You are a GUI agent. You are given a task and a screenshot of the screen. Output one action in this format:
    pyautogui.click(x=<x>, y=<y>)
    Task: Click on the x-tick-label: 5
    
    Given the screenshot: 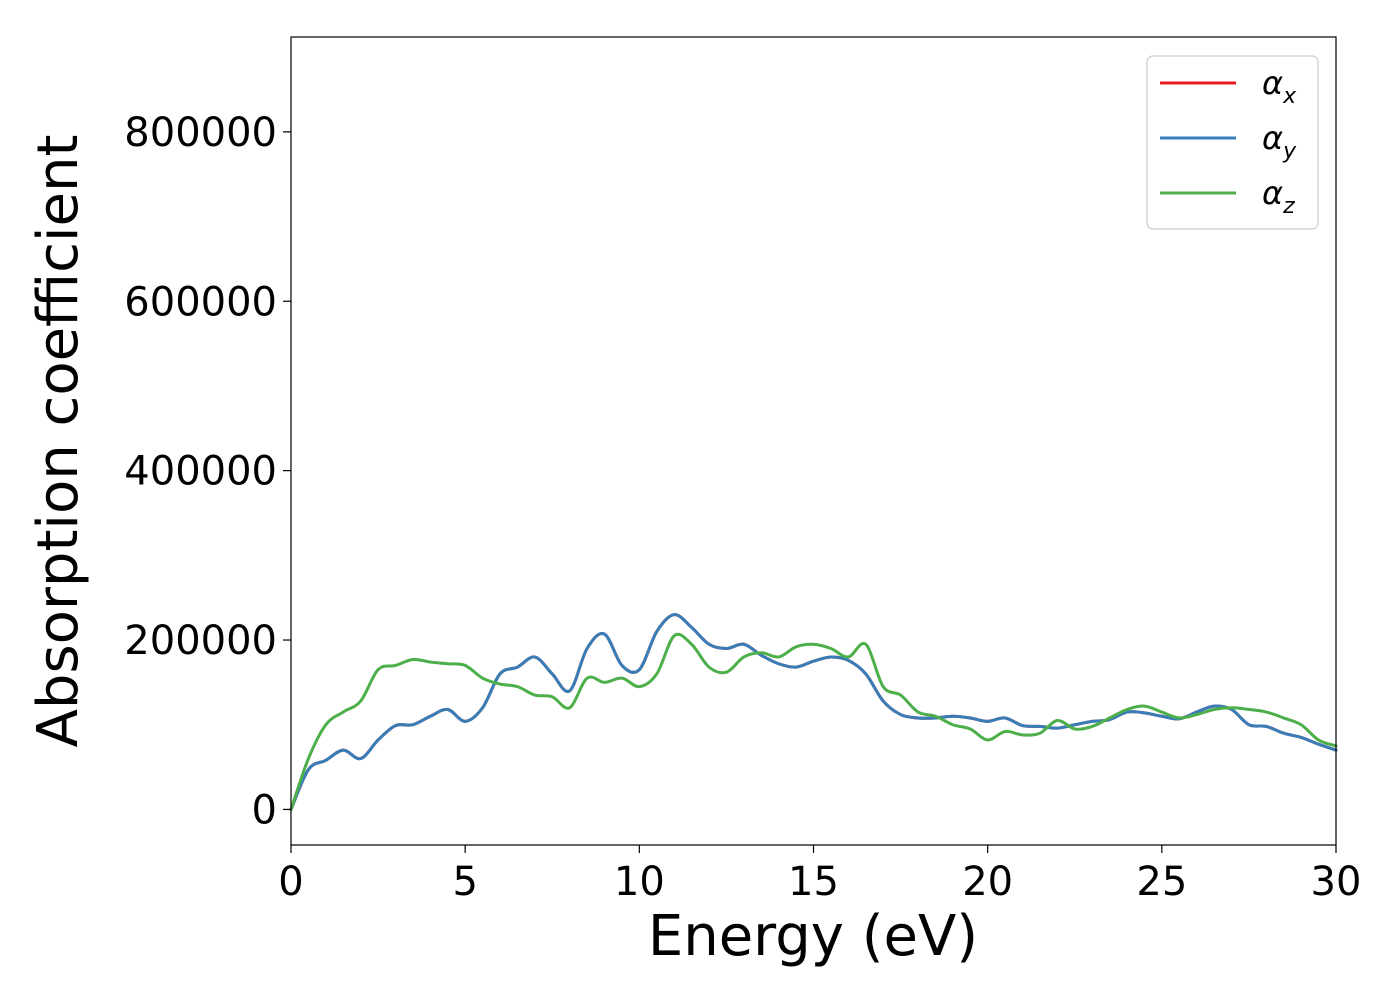 What is the action you would take?
    pyautogui.click(x=464, y=882)
    